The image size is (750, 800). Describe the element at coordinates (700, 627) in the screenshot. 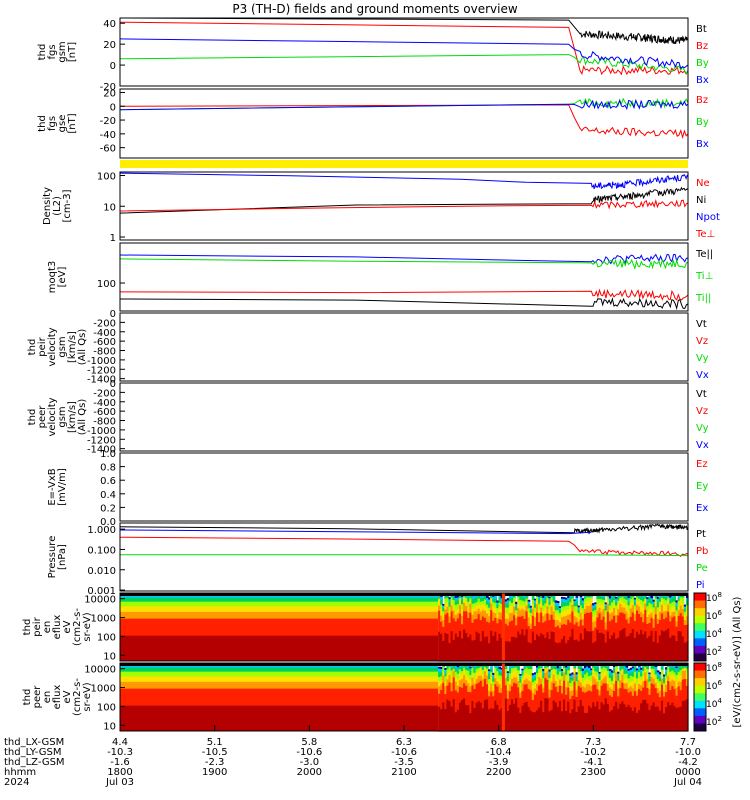

I see `colorbar-step` at that location.